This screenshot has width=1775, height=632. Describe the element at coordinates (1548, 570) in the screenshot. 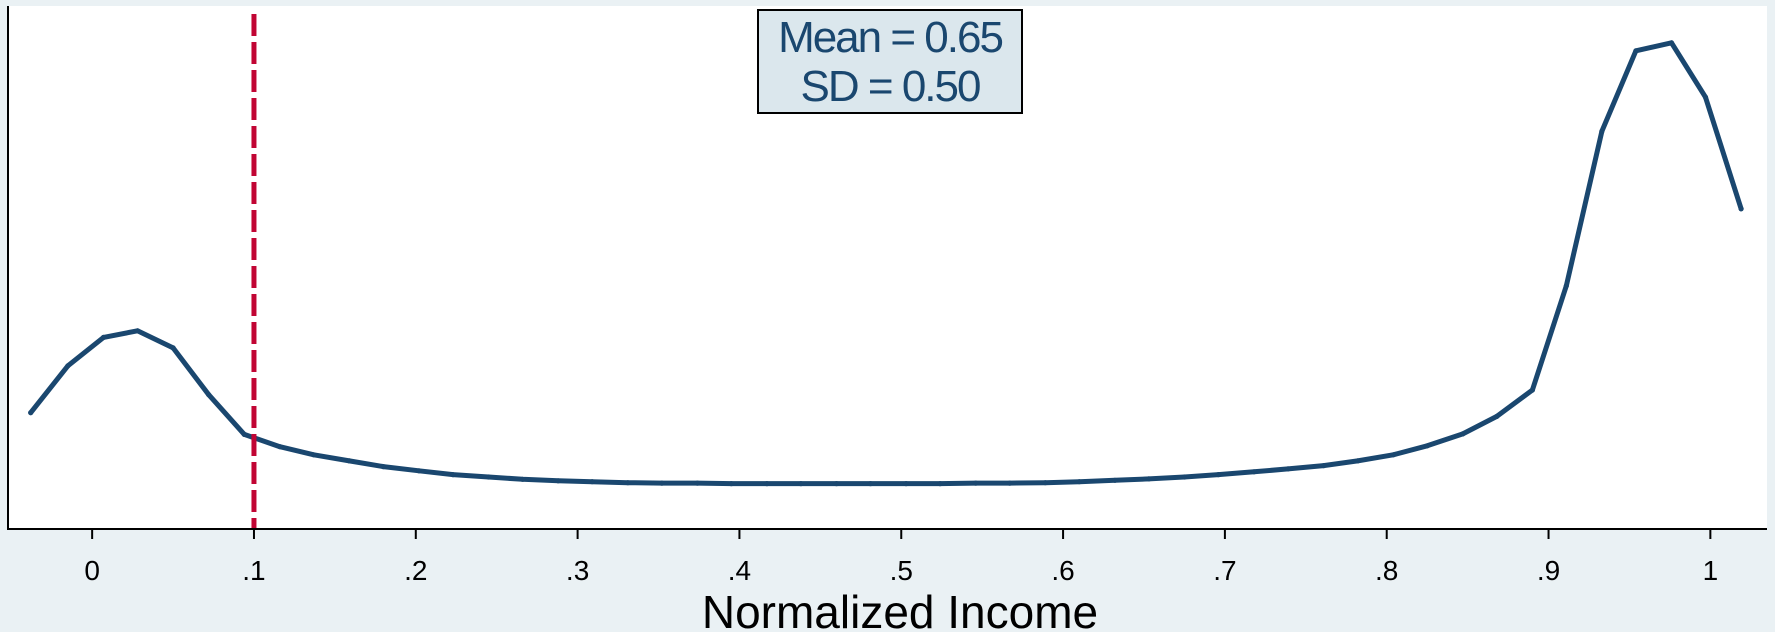

I see `x-tick-label: .9` at that location.